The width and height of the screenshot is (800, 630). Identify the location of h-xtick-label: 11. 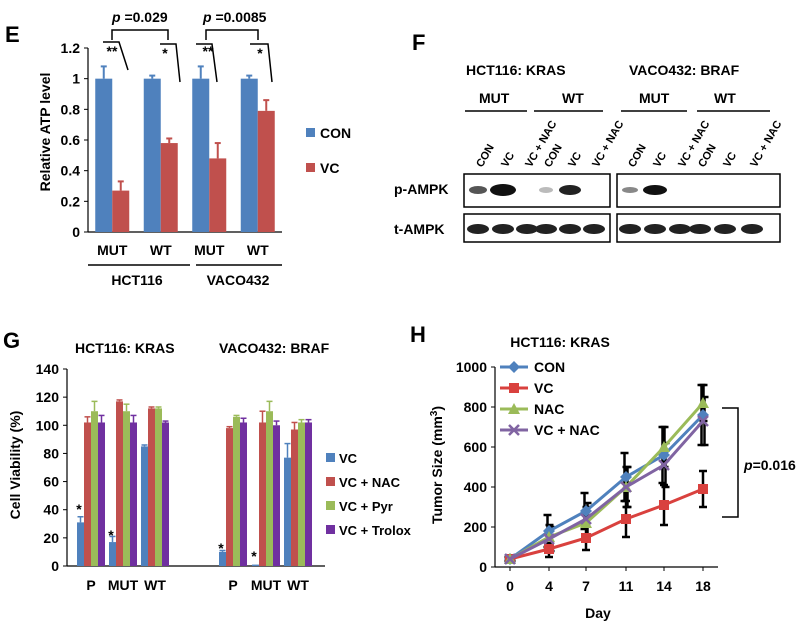
(626, 586).